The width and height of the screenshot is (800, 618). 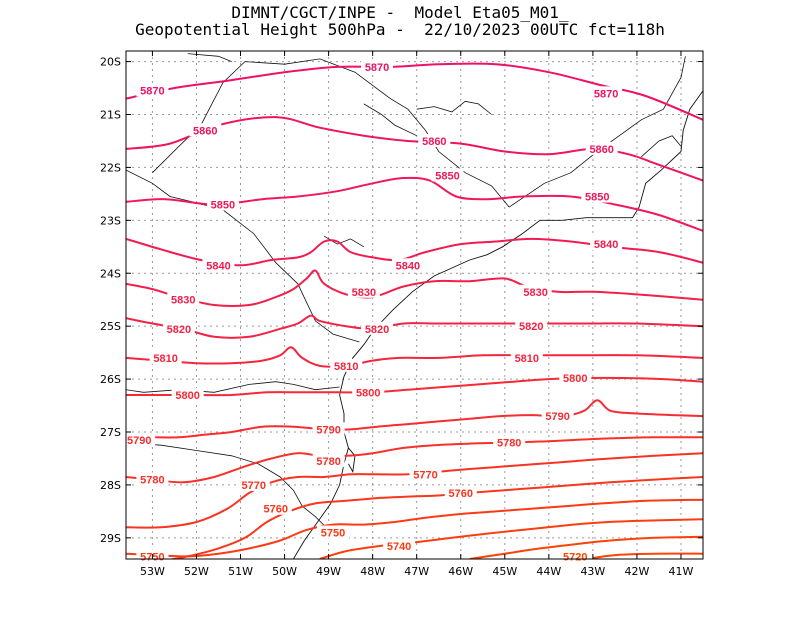 What do you see at coordinates (399, 547) in the screenshot?
I see `contour-label: 5740` at bounding box center [399, 547].